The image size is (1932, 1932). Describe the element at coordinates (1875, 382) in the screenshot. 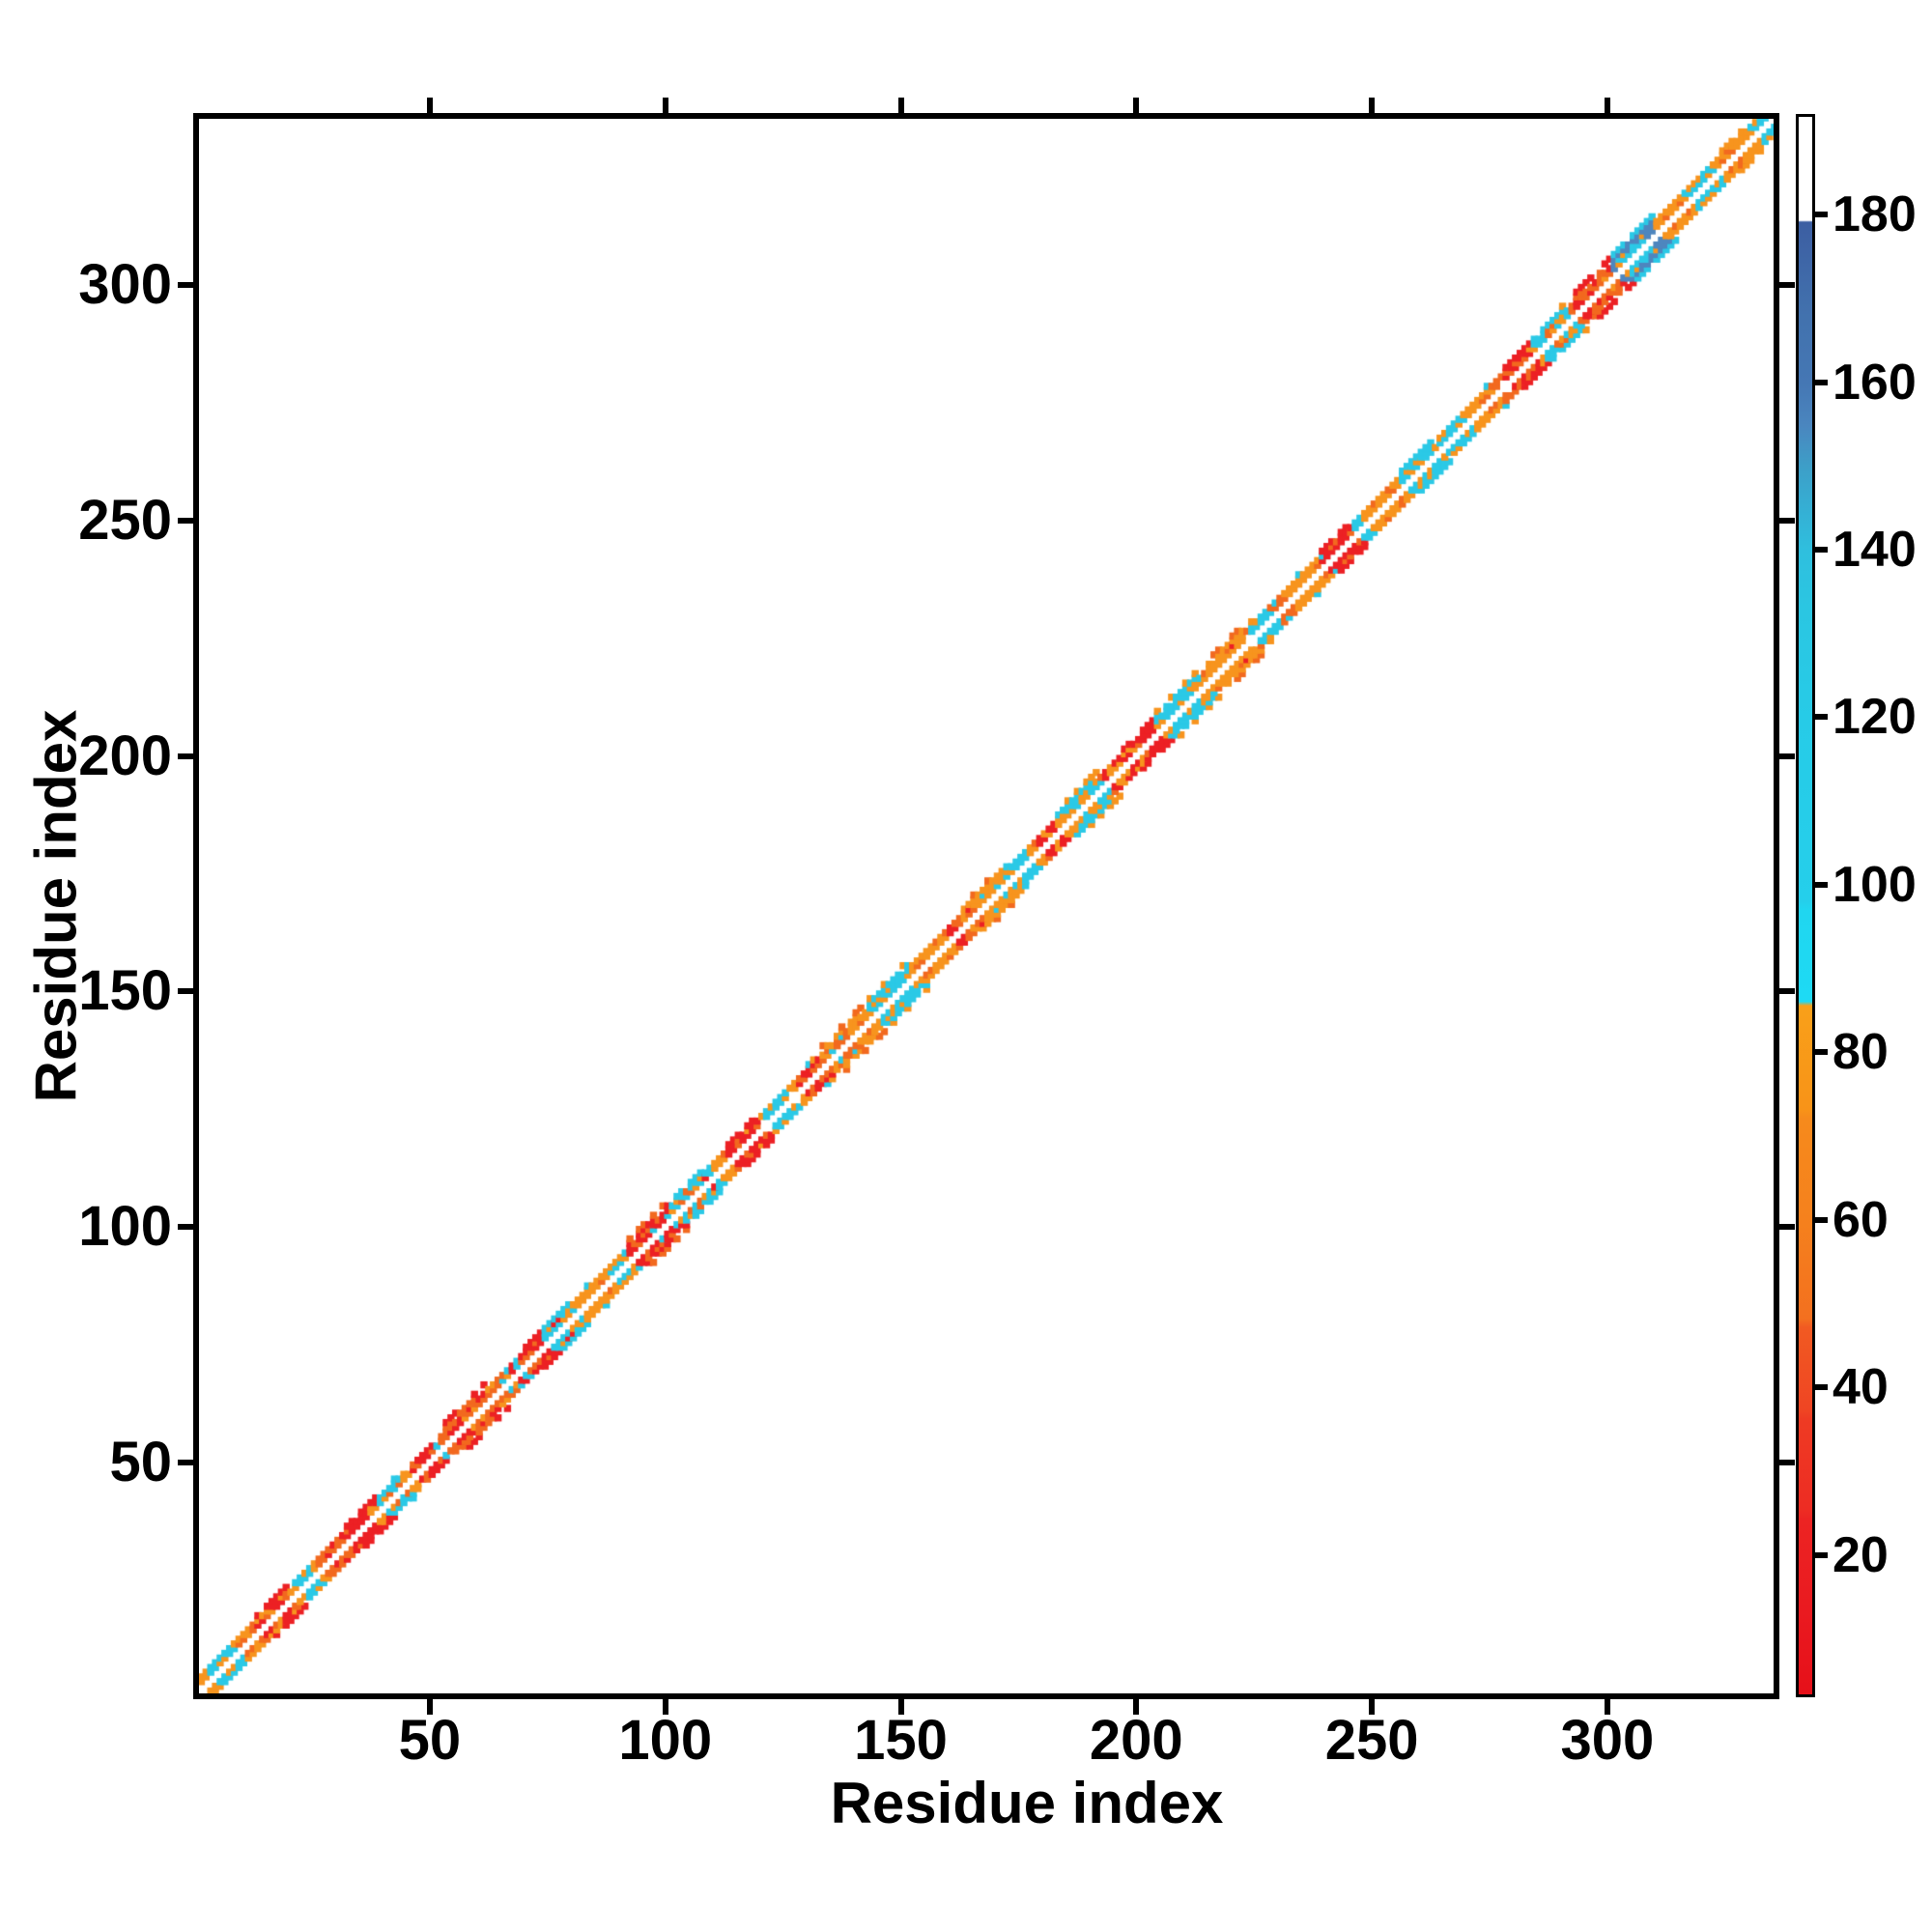

I see `colorbar-tick-label: 160` at that location.